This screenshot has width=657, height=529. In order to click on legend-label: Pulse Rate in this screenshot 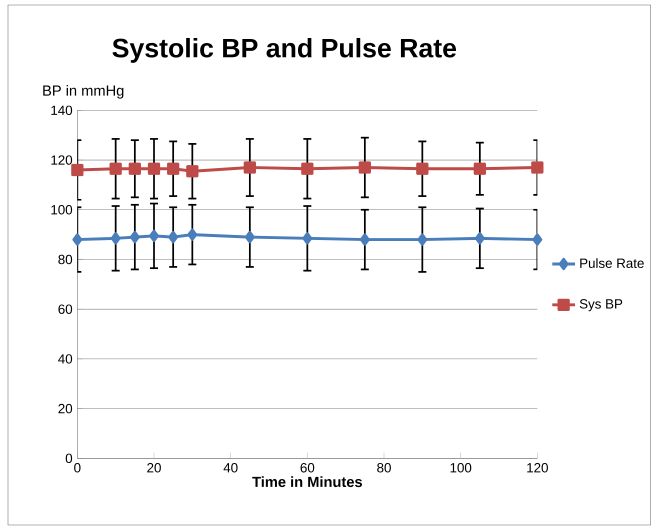, I will do `click(612, 263)`.